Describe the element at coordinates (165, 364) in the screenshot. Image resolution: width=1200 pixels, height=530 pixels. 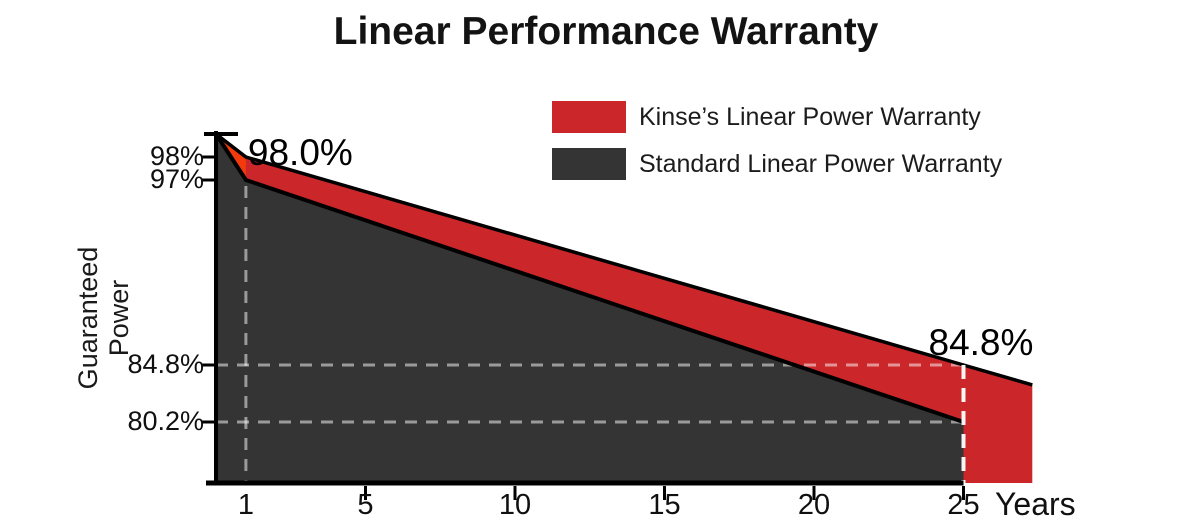
I see `y-tick-label: 84.8%` at that location.